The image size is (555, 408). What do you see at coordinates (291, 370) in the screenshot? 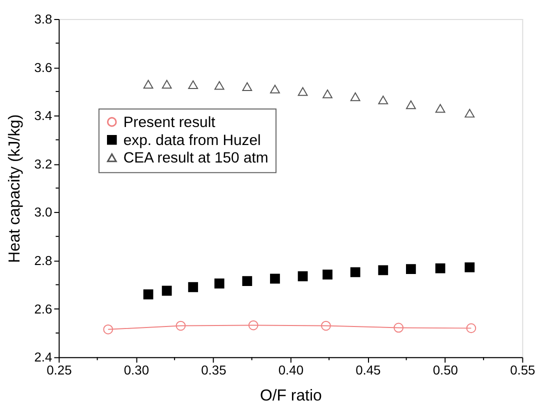
I see `text: 0.40` at bounding box center [291, 370].